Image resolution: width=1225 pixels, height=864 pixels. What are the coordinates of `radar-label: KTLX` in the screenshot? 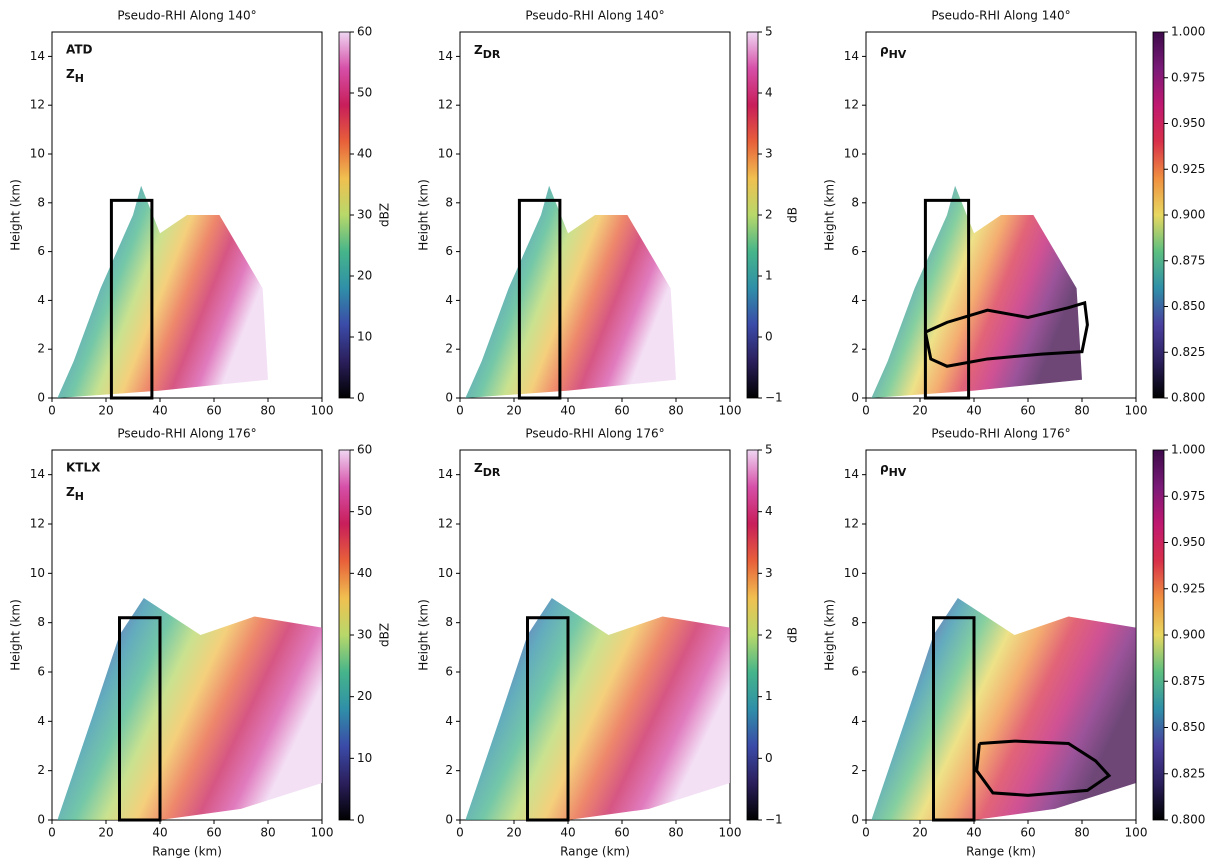 It's located at (83, 468).